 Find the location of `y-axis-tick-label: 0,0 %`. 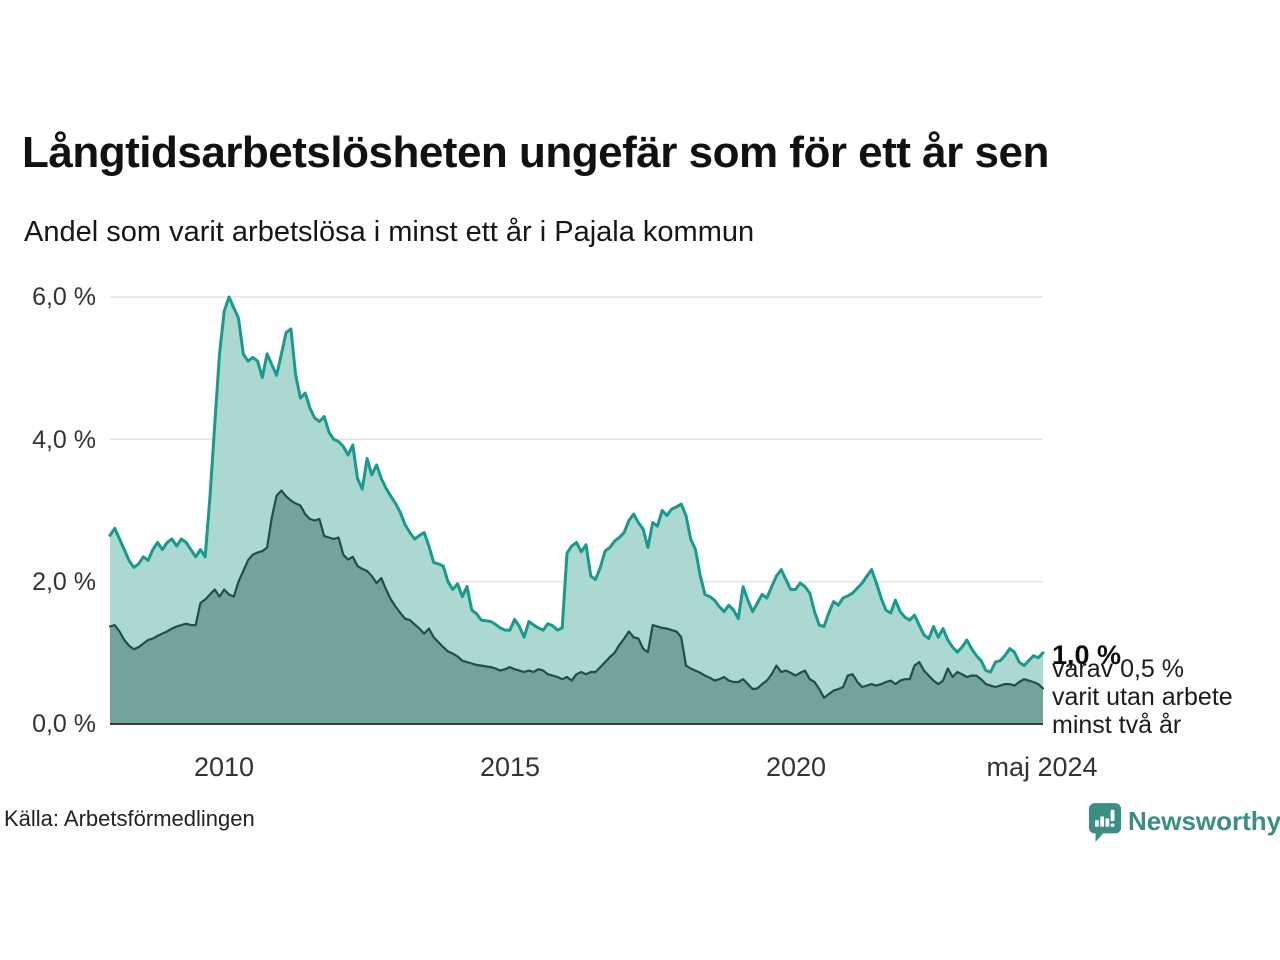

y-axis-tick-label: 0,0 % is located at coordinates (64, 724).